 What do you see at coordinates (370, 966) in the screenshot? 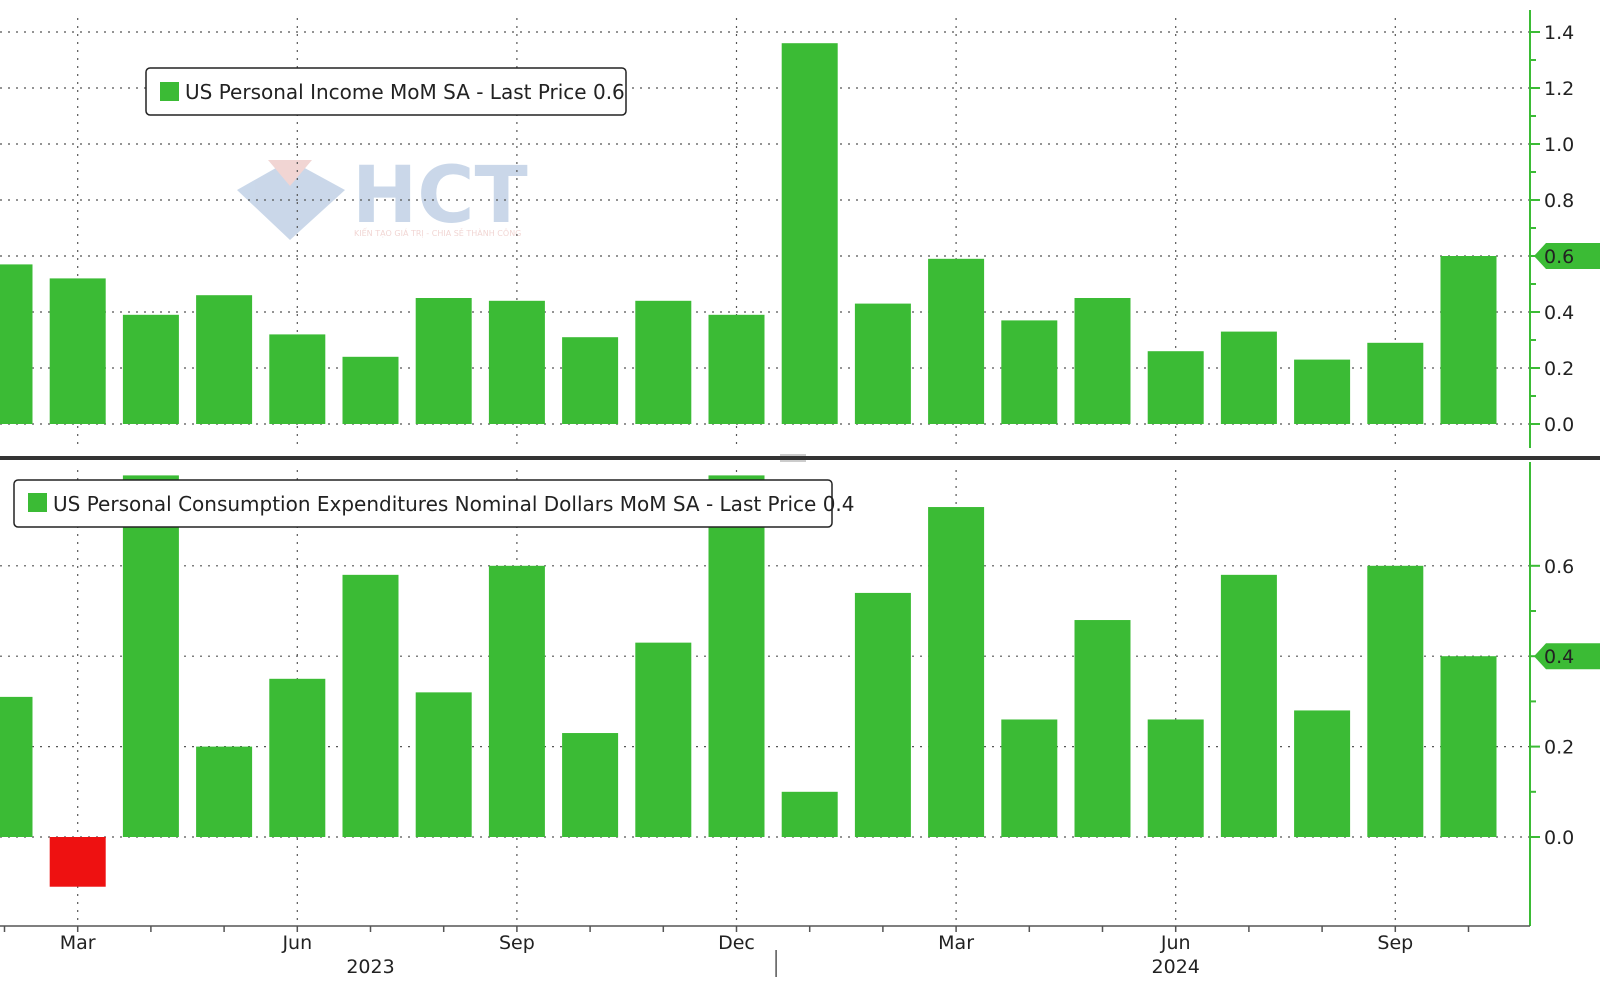
I see `x-year-label: 2023` at bounding box center [370, 966].